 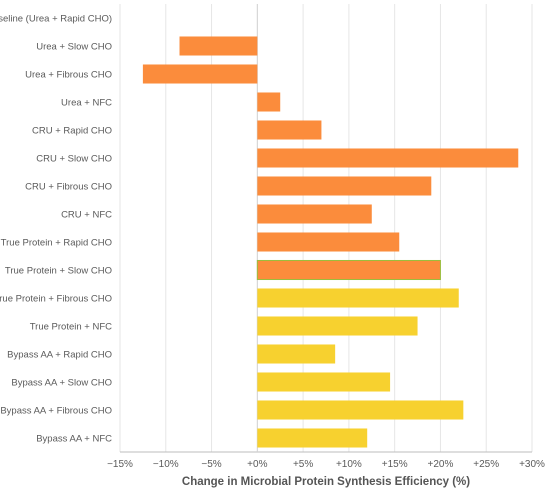 What do you see at coordinates (120, 464) in the screenshot?
I see `x-tick-label: −15%` at bounding box center [120, 464].